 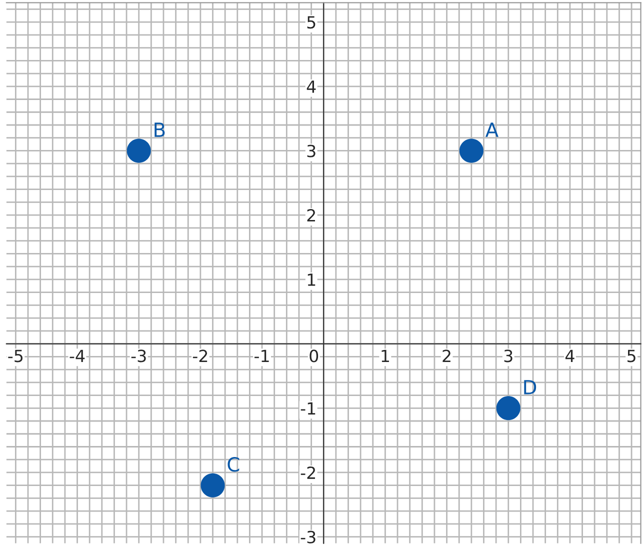 I want to click on annotation: D, so click(x=530, y=387).